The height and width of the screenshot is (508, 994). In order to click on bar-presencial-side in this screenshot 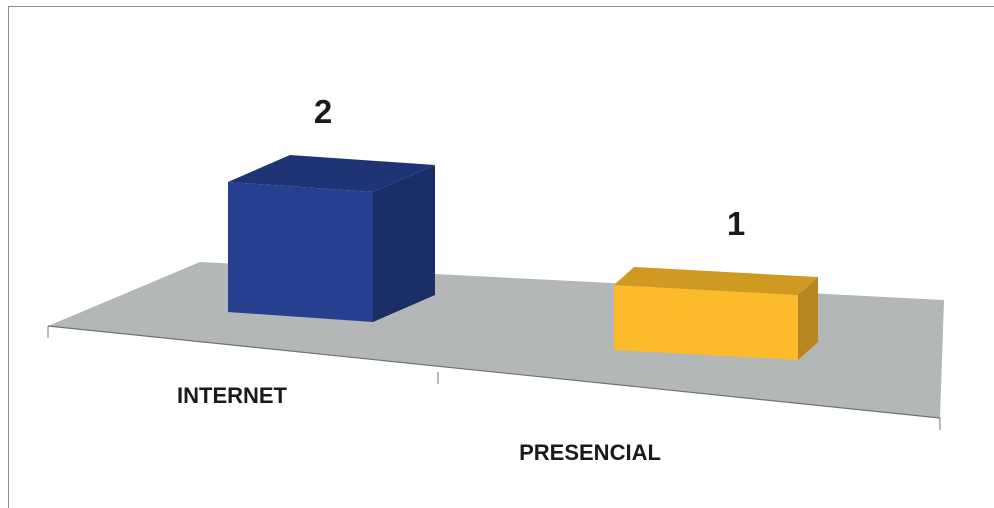, I will do `click(808, 318)`.